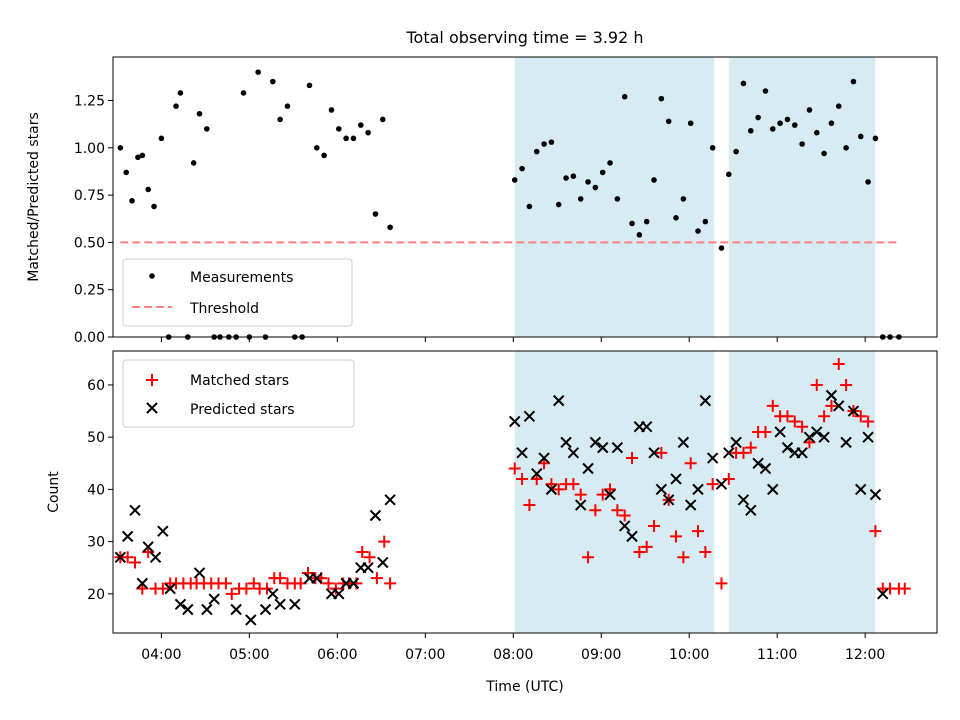 This screenshot has height=720, width=960. Describe the element at coordinates (89, 338) in the screenshot. I see `y-tick-label: 0.00` at that location.